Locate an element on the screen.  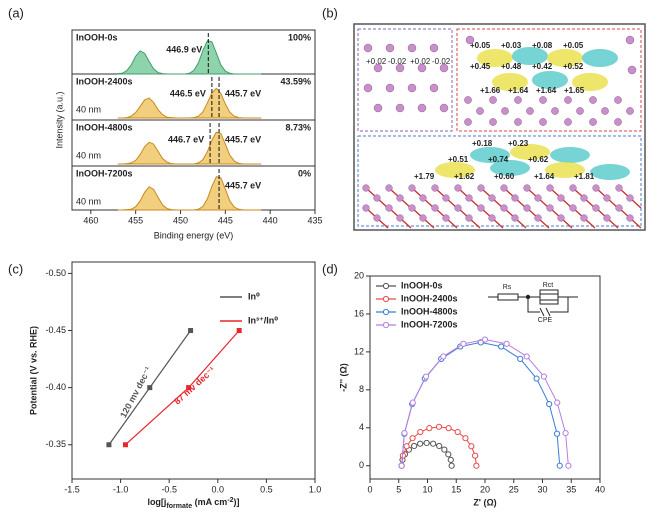
charge-label: -0.02 is located at coordinates (441, 61).